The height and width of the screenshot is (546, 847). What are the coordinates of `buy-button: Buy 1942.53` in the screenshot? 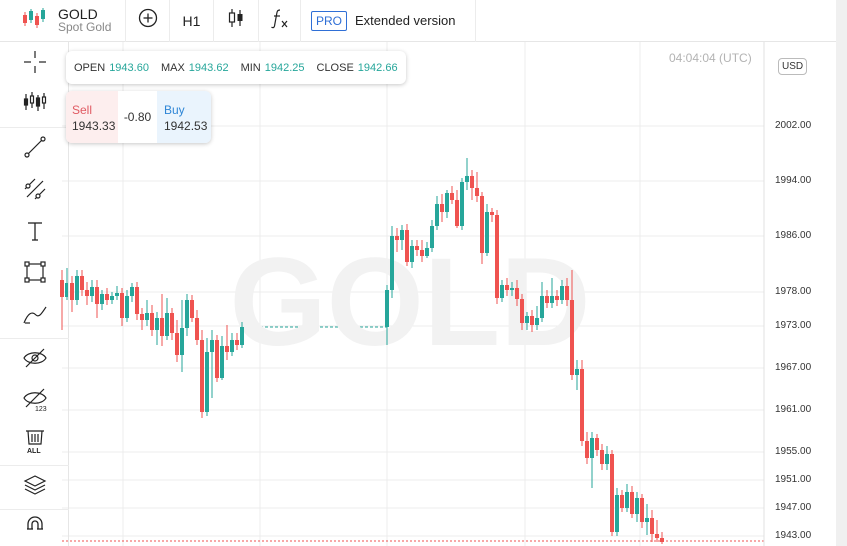 It's located at (184, 117).